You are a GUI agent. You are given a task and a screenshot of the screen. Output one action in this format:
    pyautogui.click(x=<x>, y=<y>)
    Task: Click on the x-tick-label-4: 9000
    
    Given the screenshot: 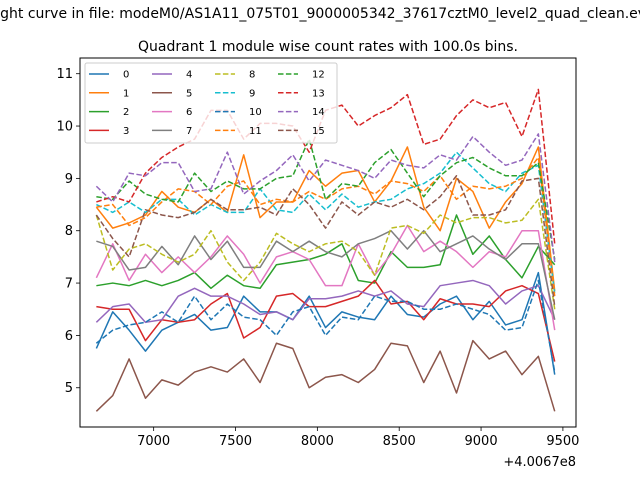 What is the action you would take?
    pyautogui.click(x=481, y=441)
    